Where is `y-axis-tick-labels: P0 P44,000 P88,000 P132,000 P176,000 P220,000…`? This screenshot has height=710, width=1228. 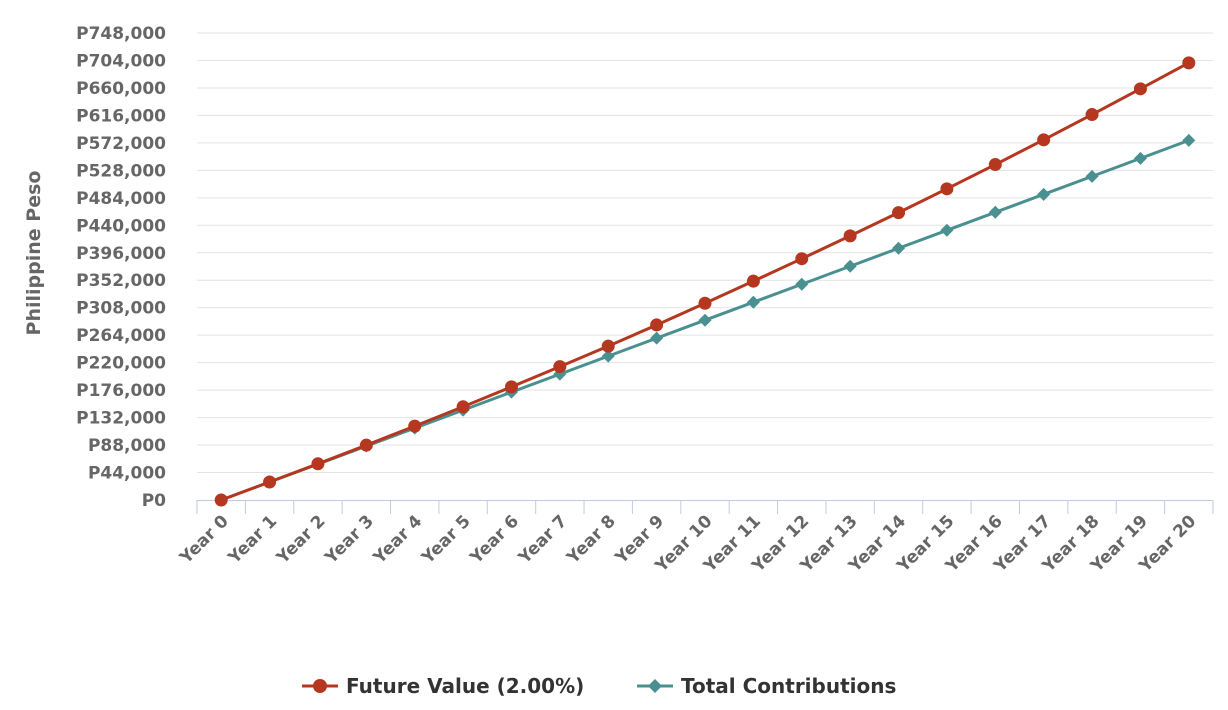
y-axis-tick-labels: P0 P44,000 P88,000 P132,000 P176,000 P220,000… is located at coordinates (121, 267).